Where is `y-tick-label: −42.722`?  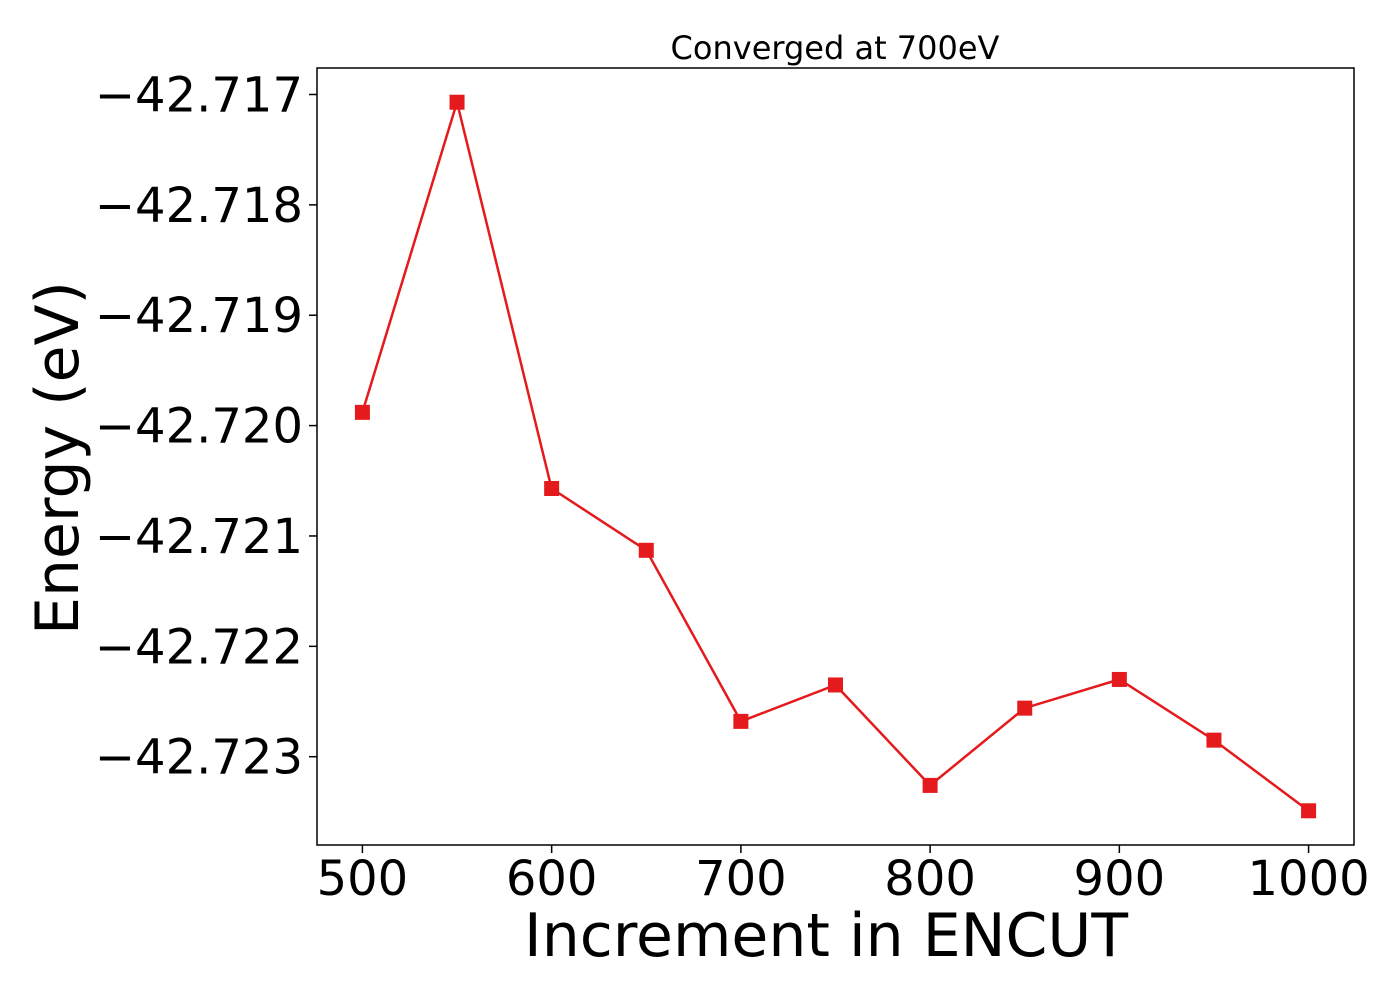 y-tick-label: −42.722 is located at coordinates (199, 647).